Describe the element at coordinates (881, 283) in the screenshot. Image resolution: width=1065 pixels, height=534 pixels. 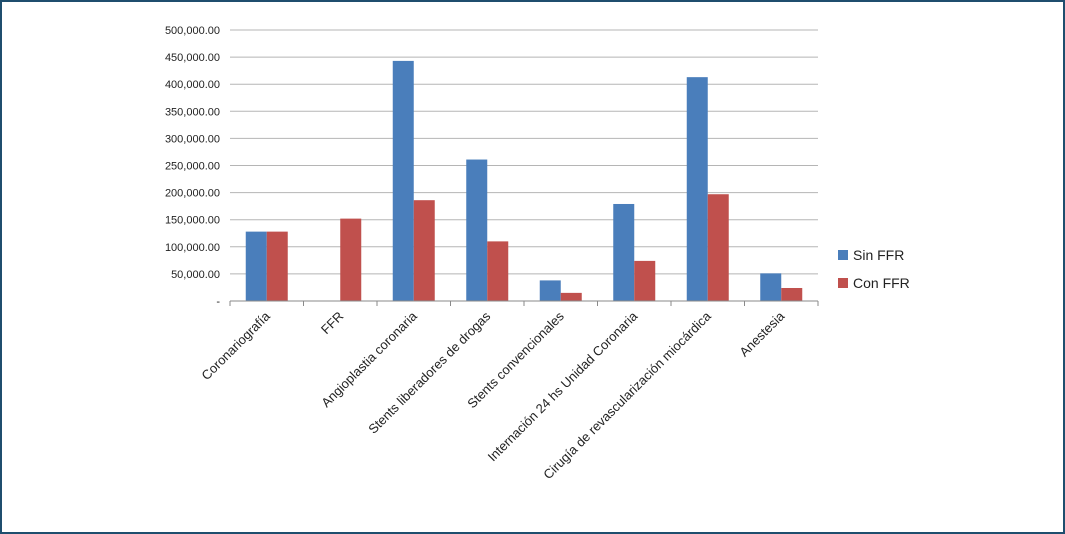
I see `legend-label: Con FFR` at that location.